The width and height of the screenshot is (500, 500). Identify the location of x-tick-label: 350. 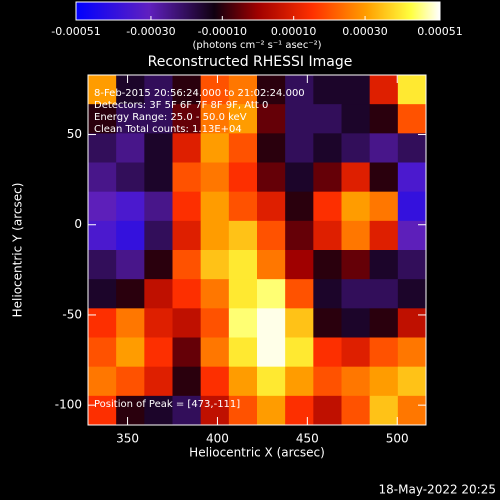
(127, 439).